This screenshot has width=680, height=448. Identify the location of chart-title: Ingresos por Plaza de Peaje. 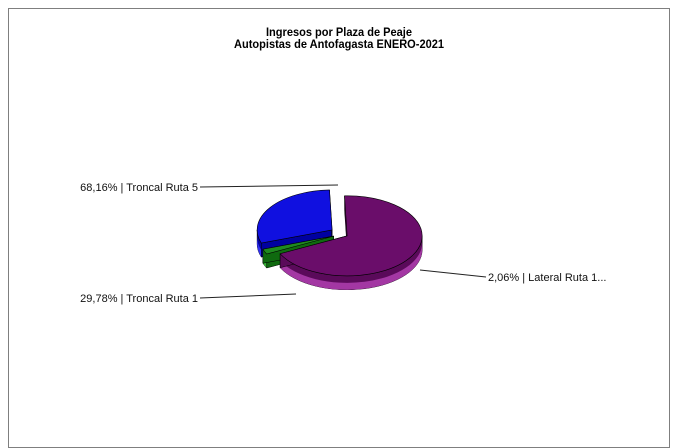
(339, 32).